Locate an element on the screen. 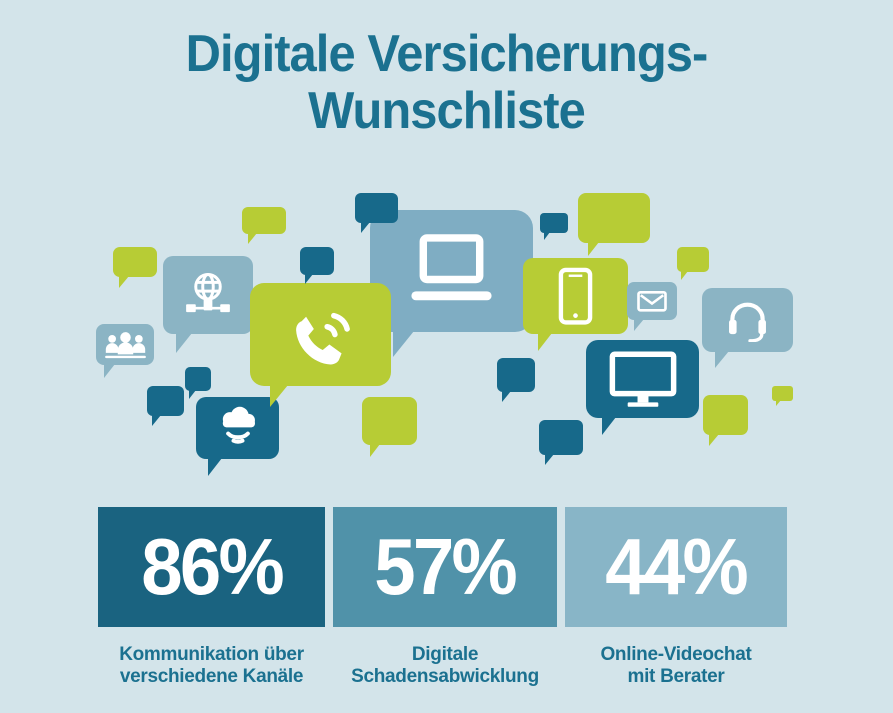  stat-box: 57% is located at coordinates (445, 567).